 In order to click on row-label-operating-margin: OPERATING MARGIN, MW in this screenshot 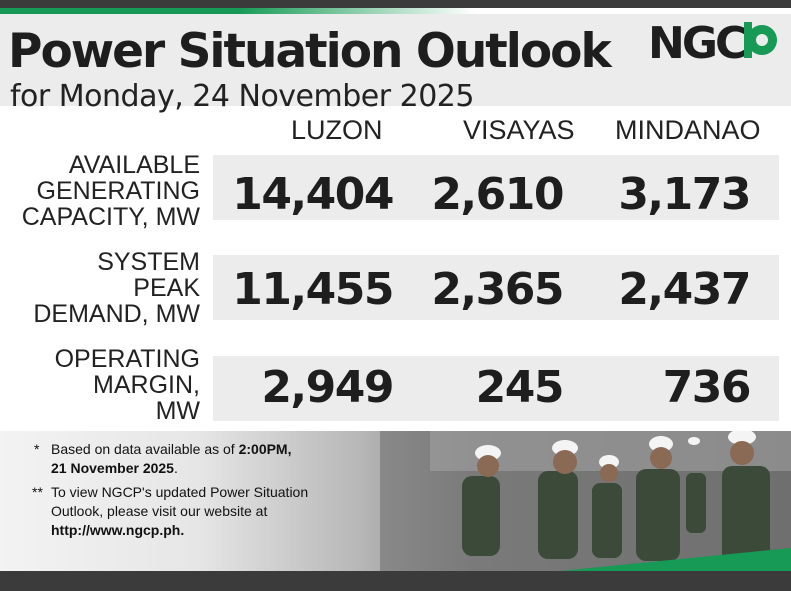, I will do `click(100, 385)`.